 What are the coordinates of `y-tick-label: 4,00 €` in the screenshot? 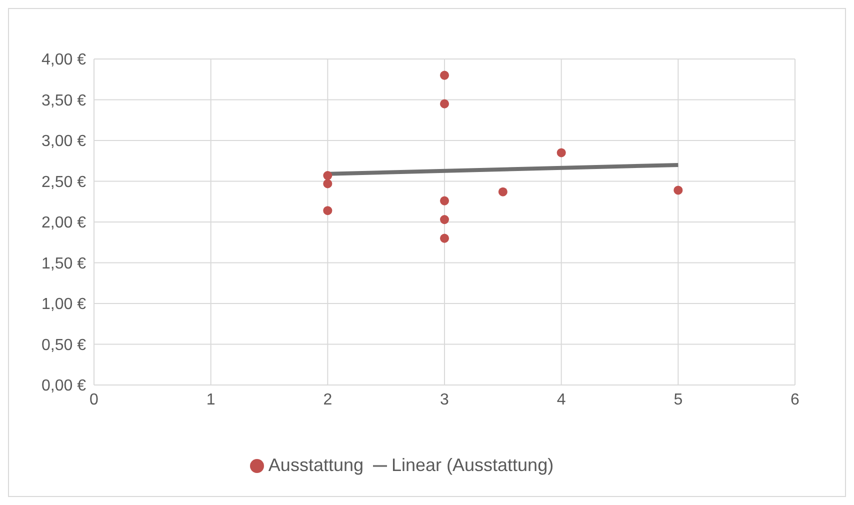 It's located at (64, 60).